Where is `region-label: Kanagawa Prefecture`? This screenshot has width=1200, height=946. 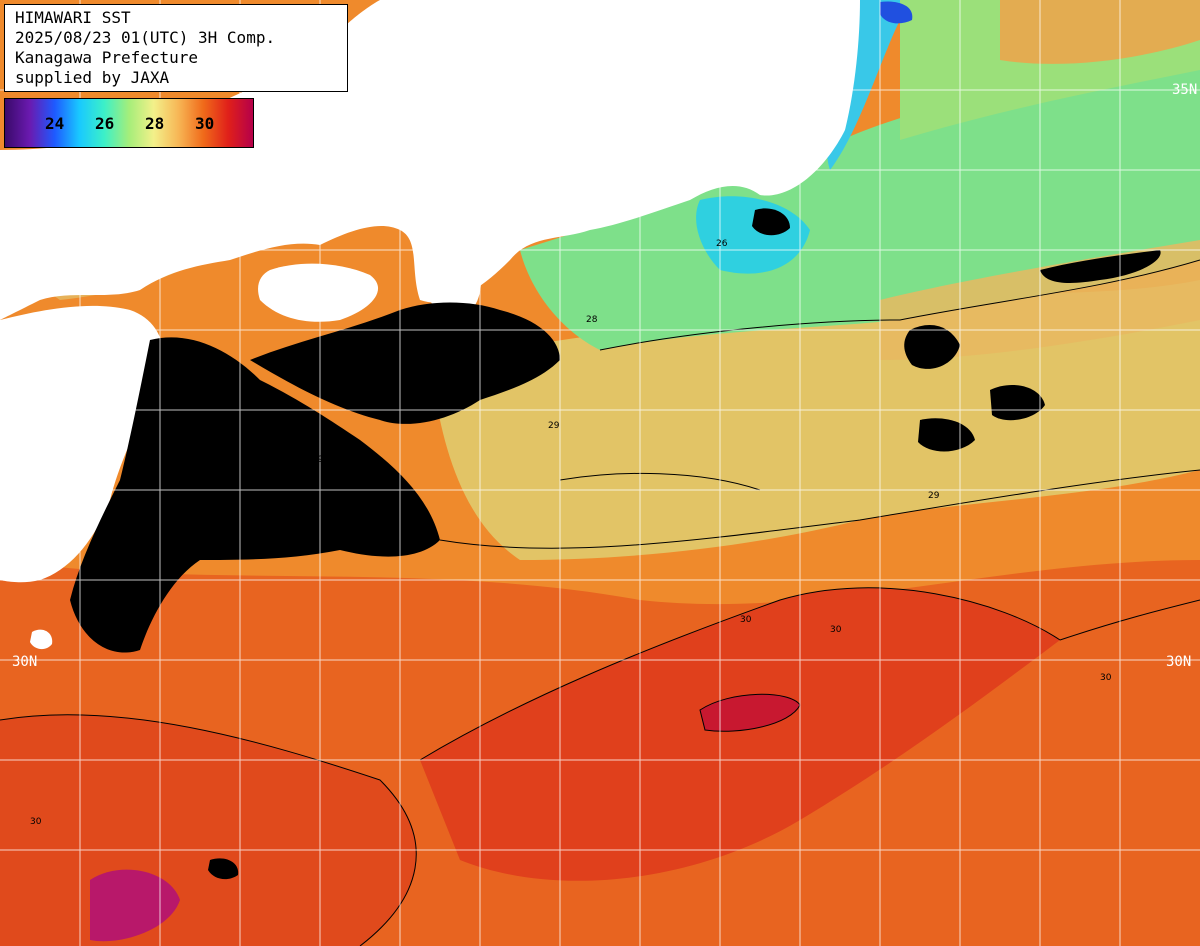
region-label: Kanagawa Prefecture is located at coordinates (107, 57).